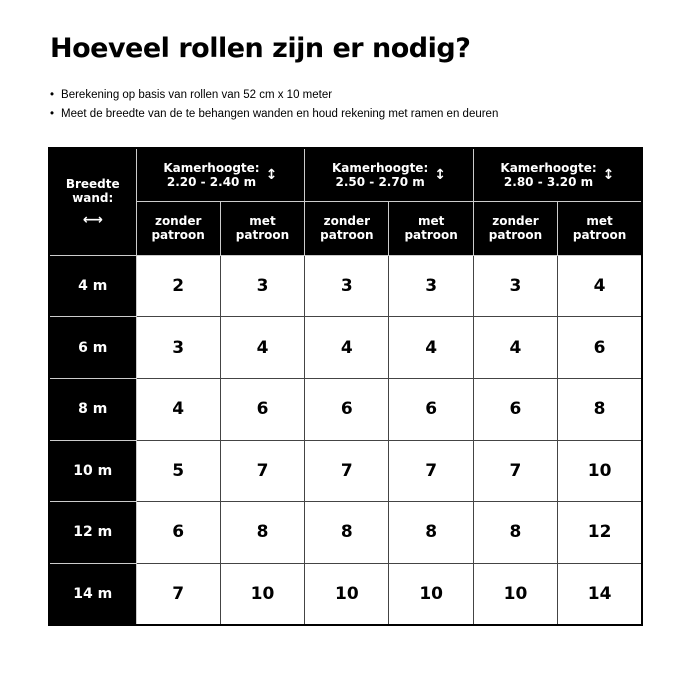 The image size is (700, 700). What do you see at coordinates (93, 471) in the screenshot?
I see `row-width-label: 10 m` at bounding box center [93, 471].